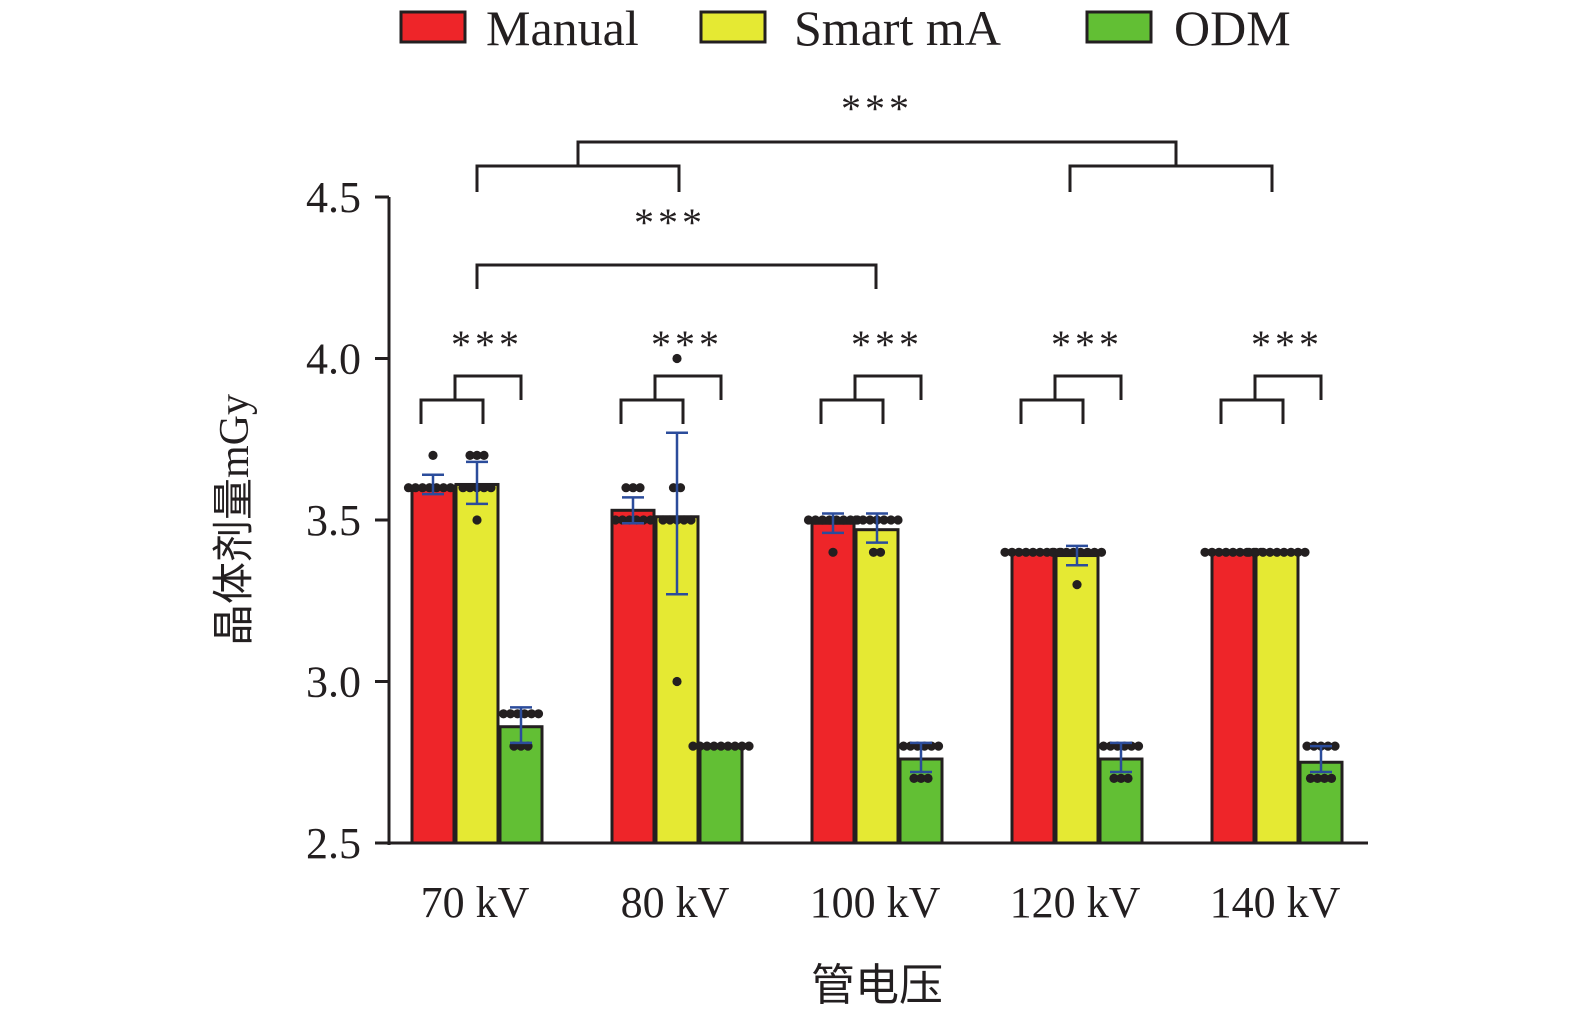 The width and height of the screenshot is (1575, 1015). What do you see at coordinates (676, 276) in the screenshot?
I see `bracket-70kv-vs-100kv` at bounding box center [676, 276].